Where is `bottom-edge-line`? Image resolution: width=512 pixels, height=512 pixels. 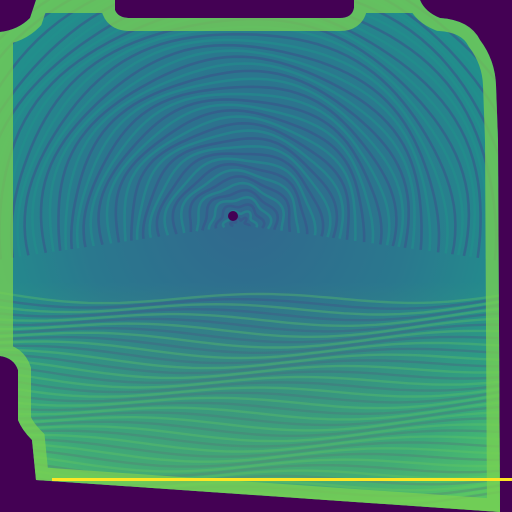 bottom-edge-line is located at coordinates (282, 479).